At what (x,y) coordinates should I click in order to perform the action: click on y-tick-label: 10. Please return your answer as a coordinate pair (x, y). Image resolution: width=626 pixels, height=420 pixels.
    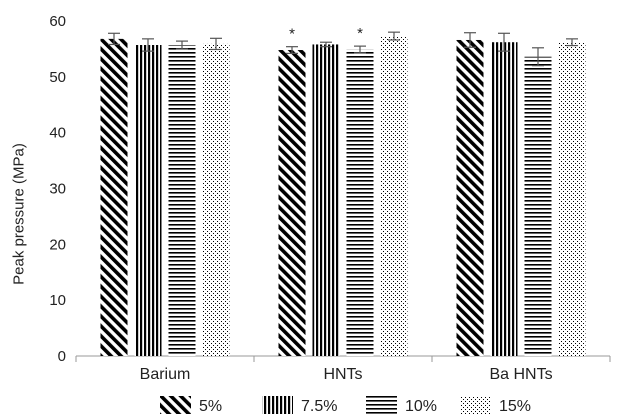
    Looking at the image, I should click on (57, 300).